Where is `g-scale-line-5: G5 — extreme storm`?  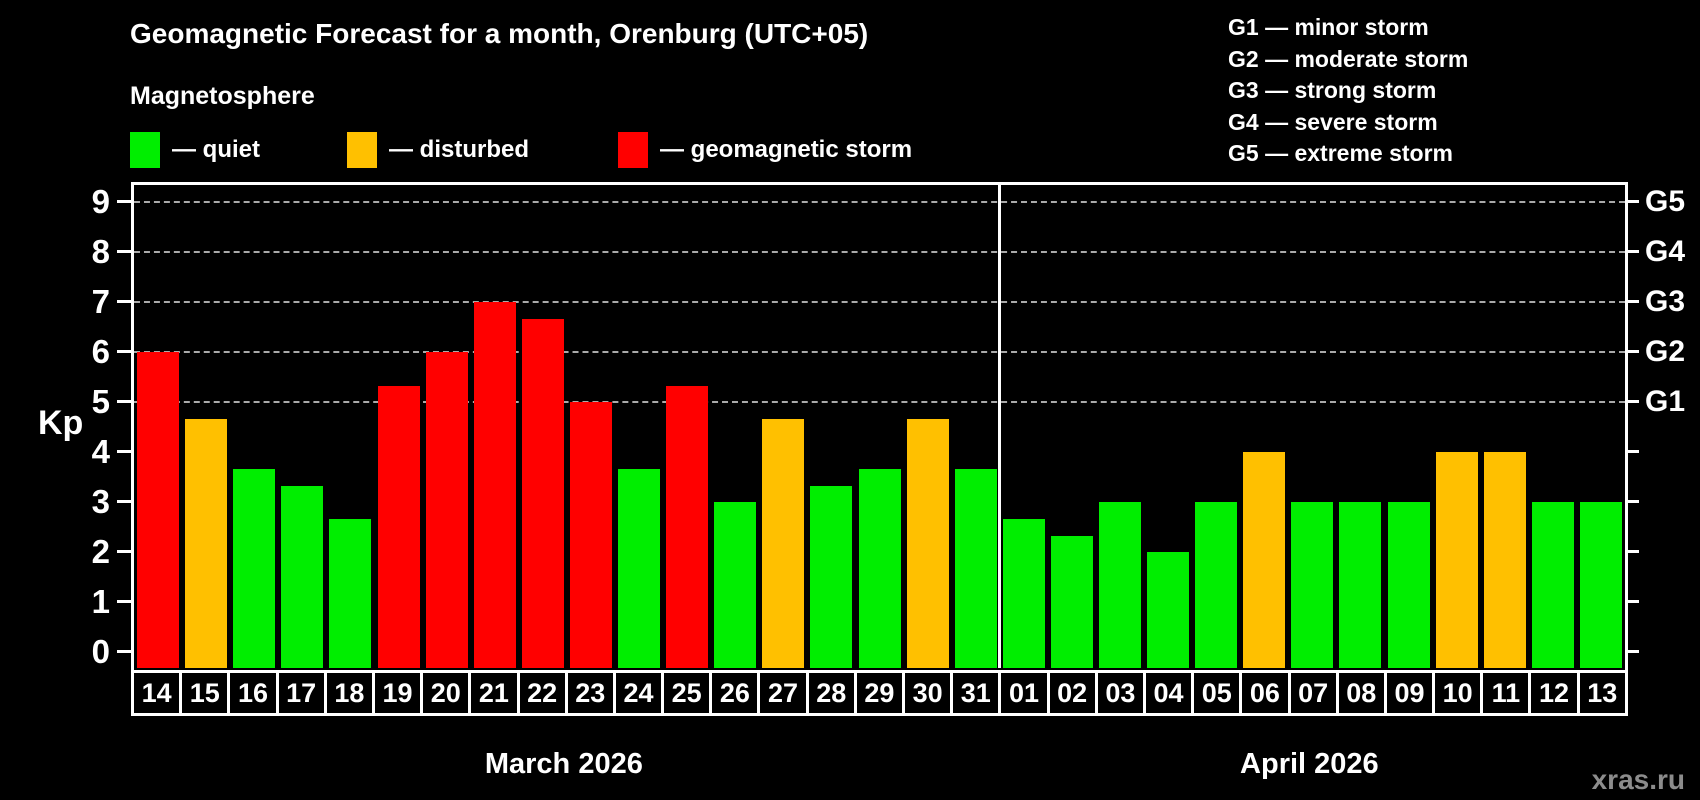 g-scale-line-5: G5 — extreme storm is located at coordinates (1340, 153).